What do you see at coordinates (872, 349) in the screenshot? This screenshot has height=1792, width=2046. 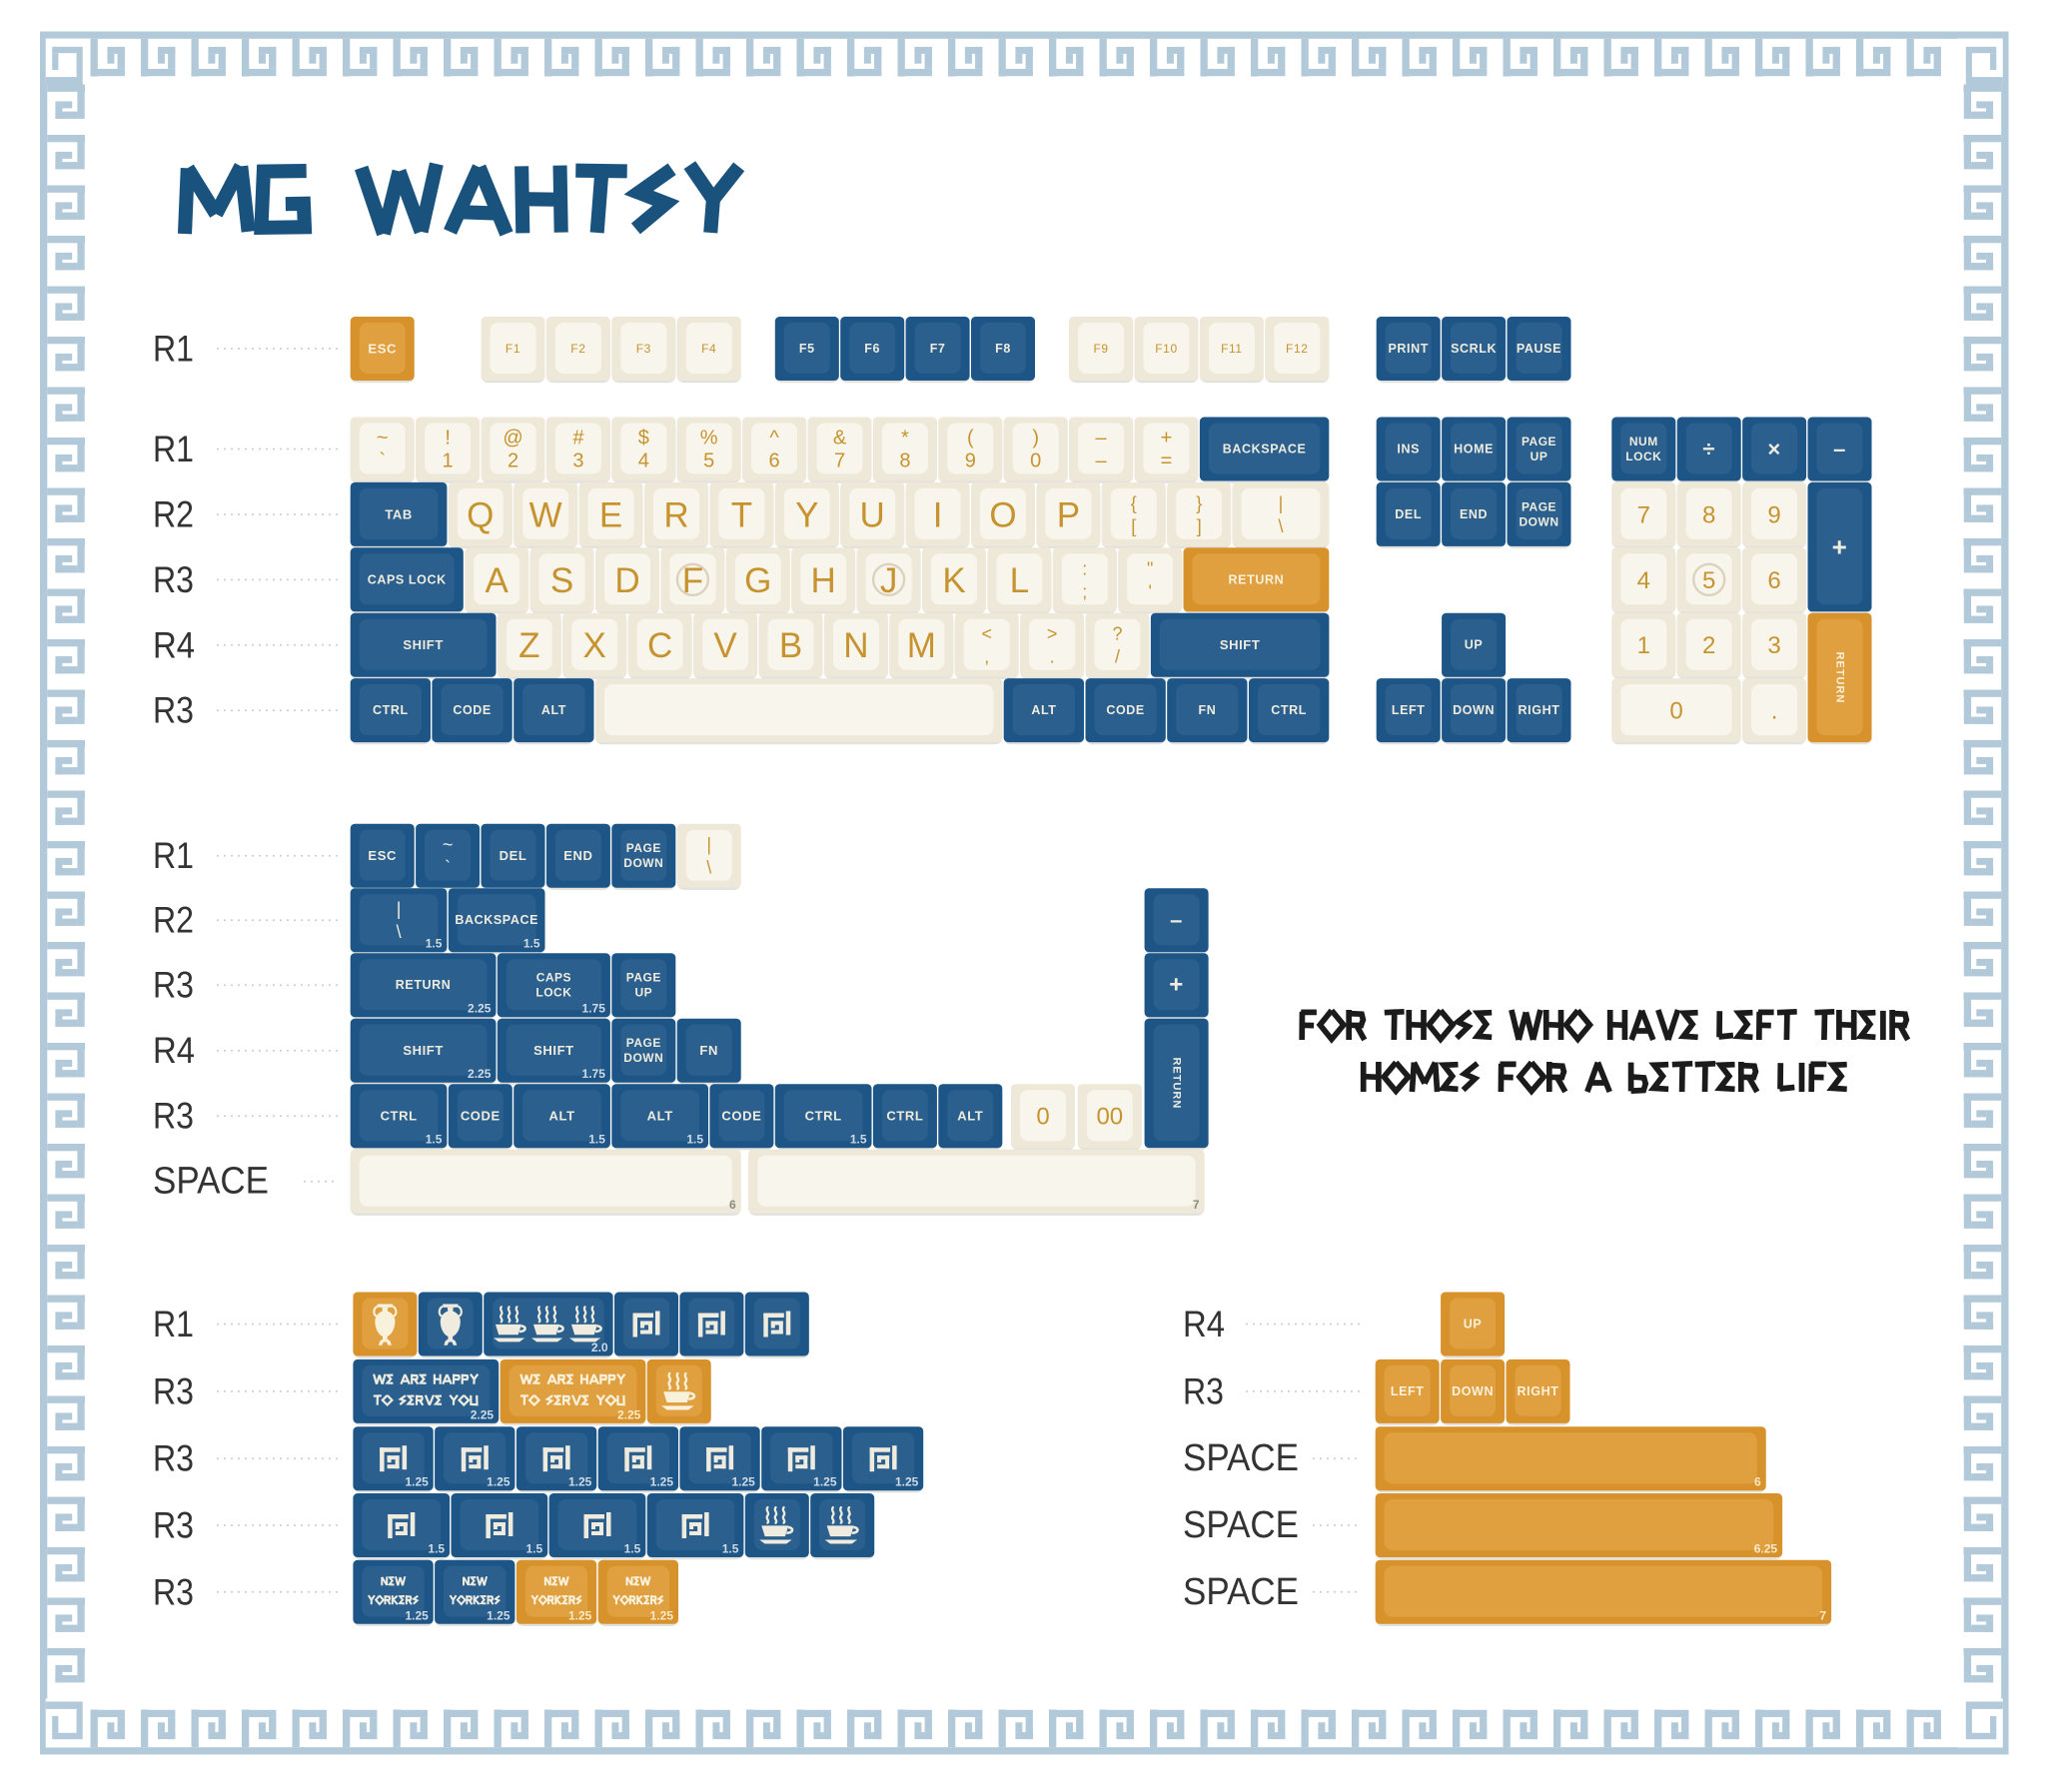 I see `svg-text: F6` at bounding box center [872, 349].